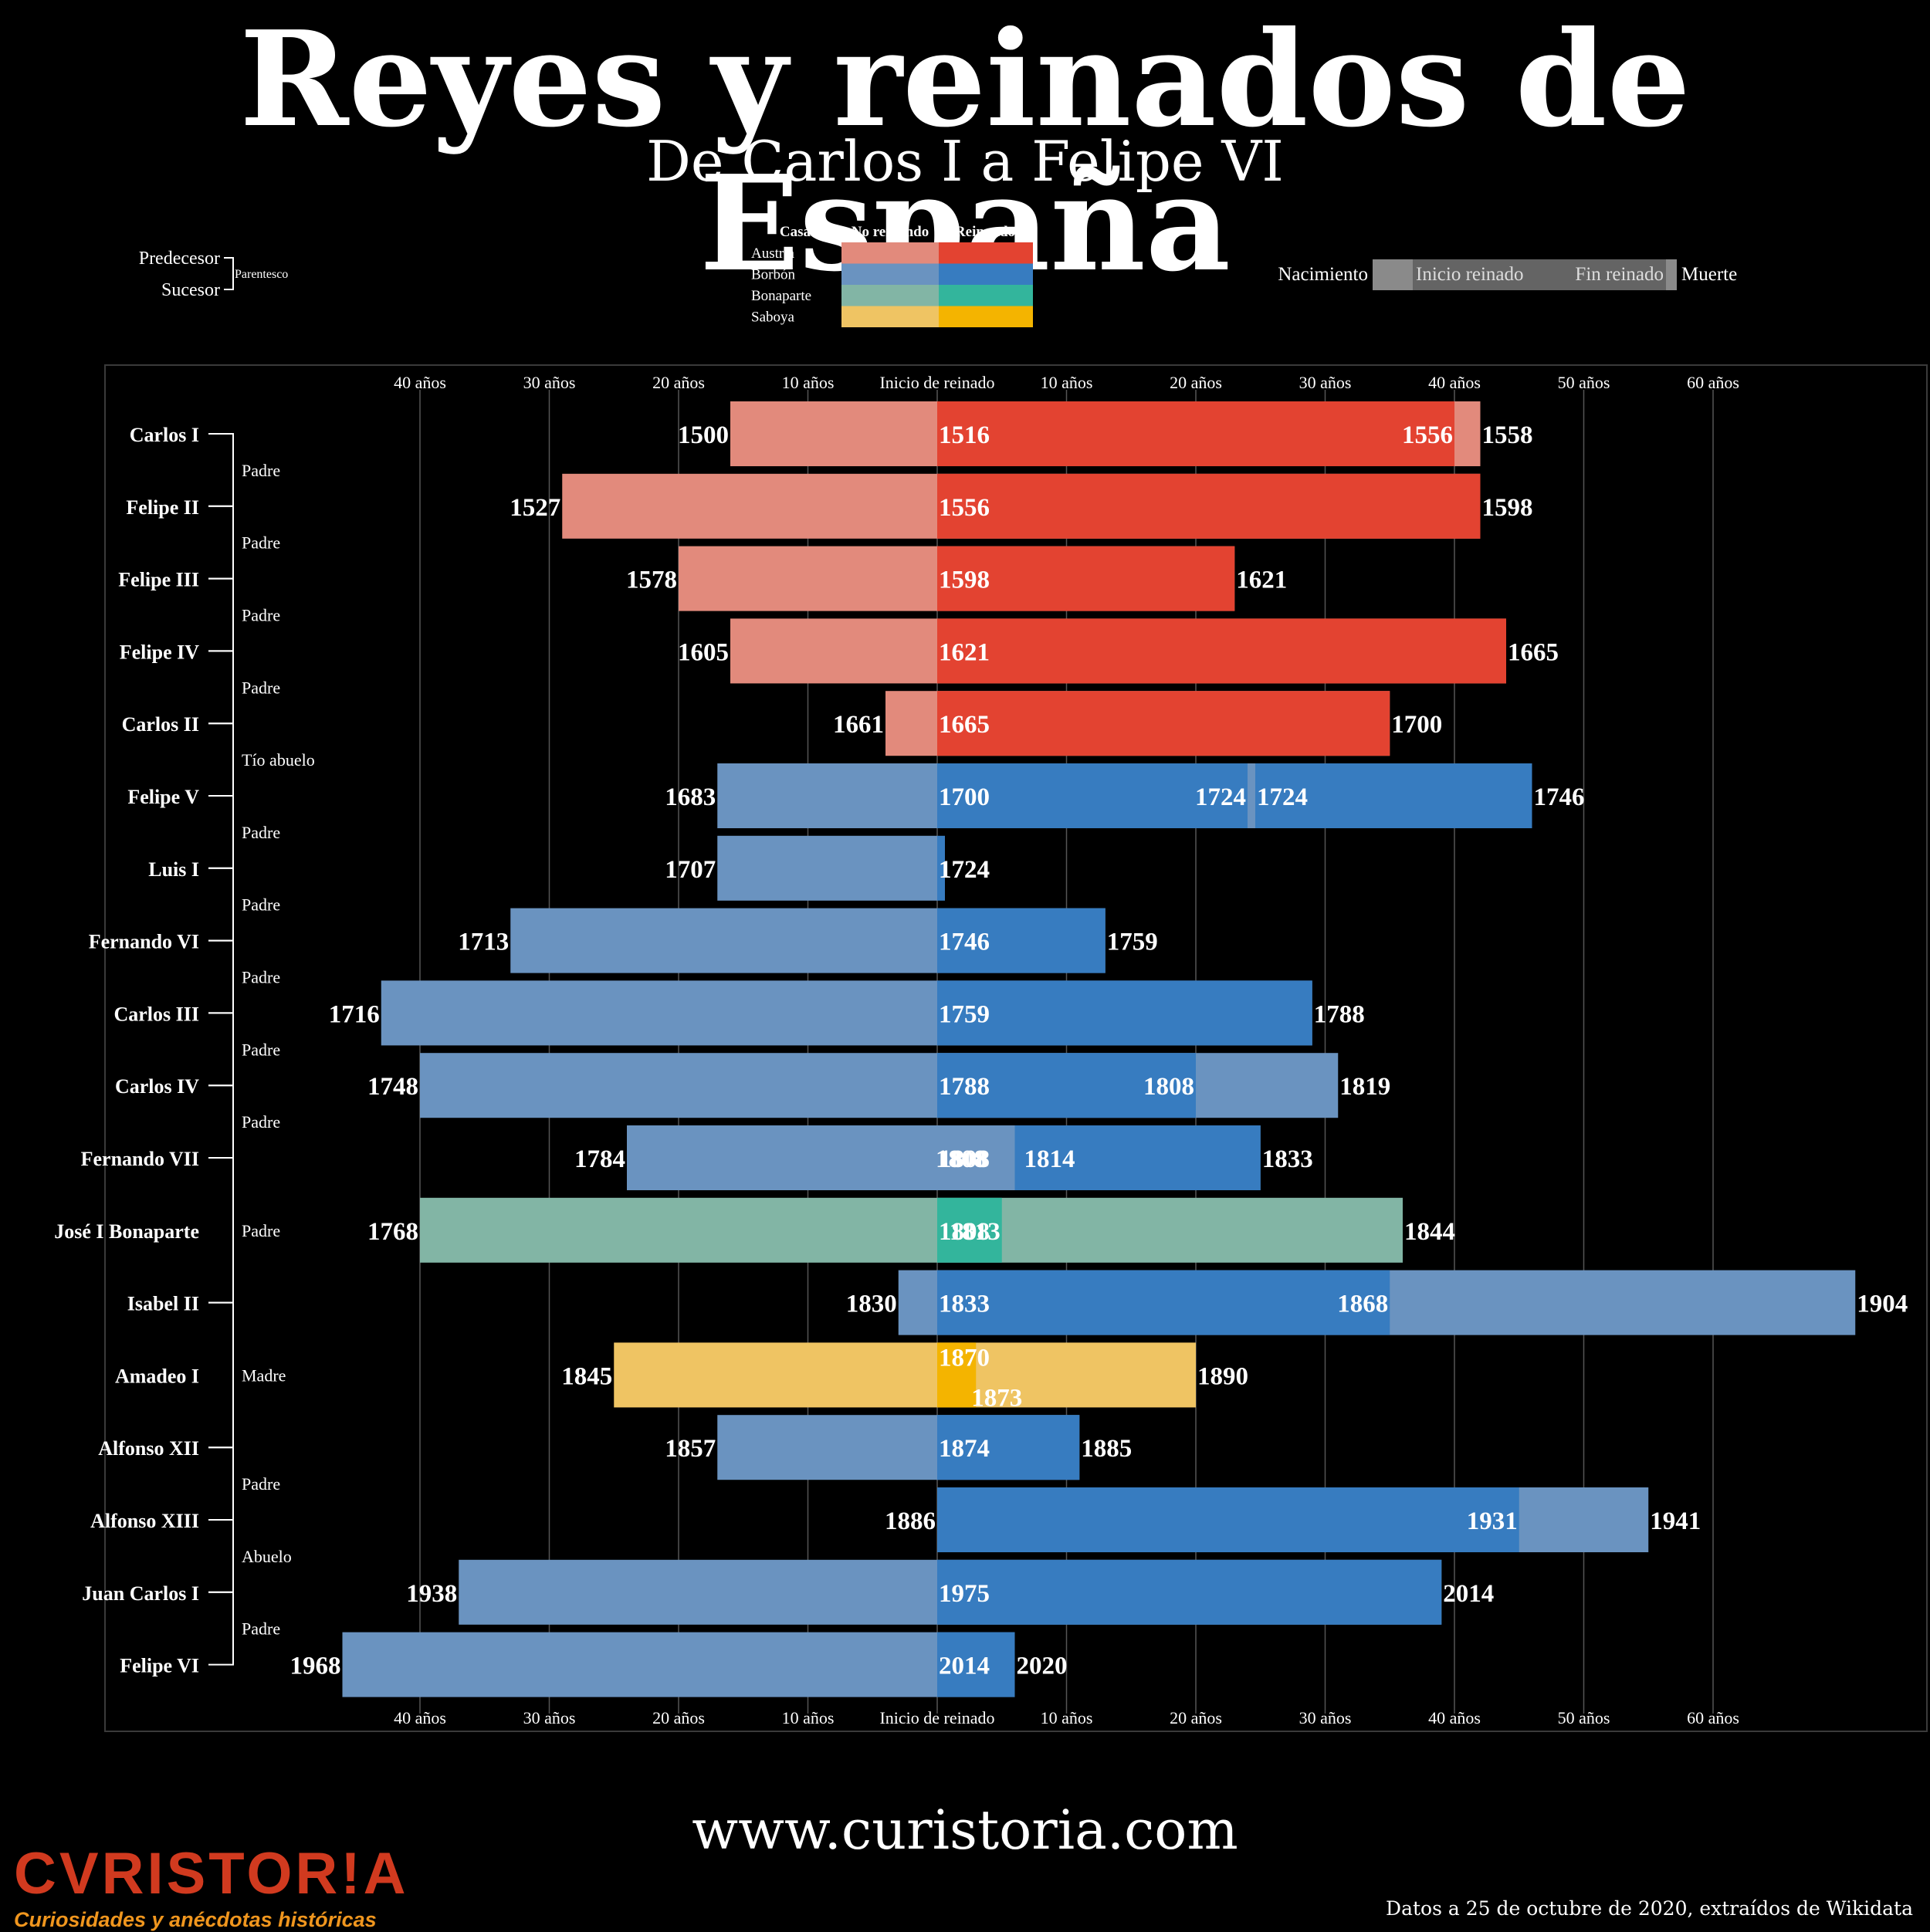 The width and height of the screenshot is (1930, 1932). What do you see at coordinates (431, 1594) in the screenshot?
I see `birth-year-label: 1938` at bounding box center [431, 1594].